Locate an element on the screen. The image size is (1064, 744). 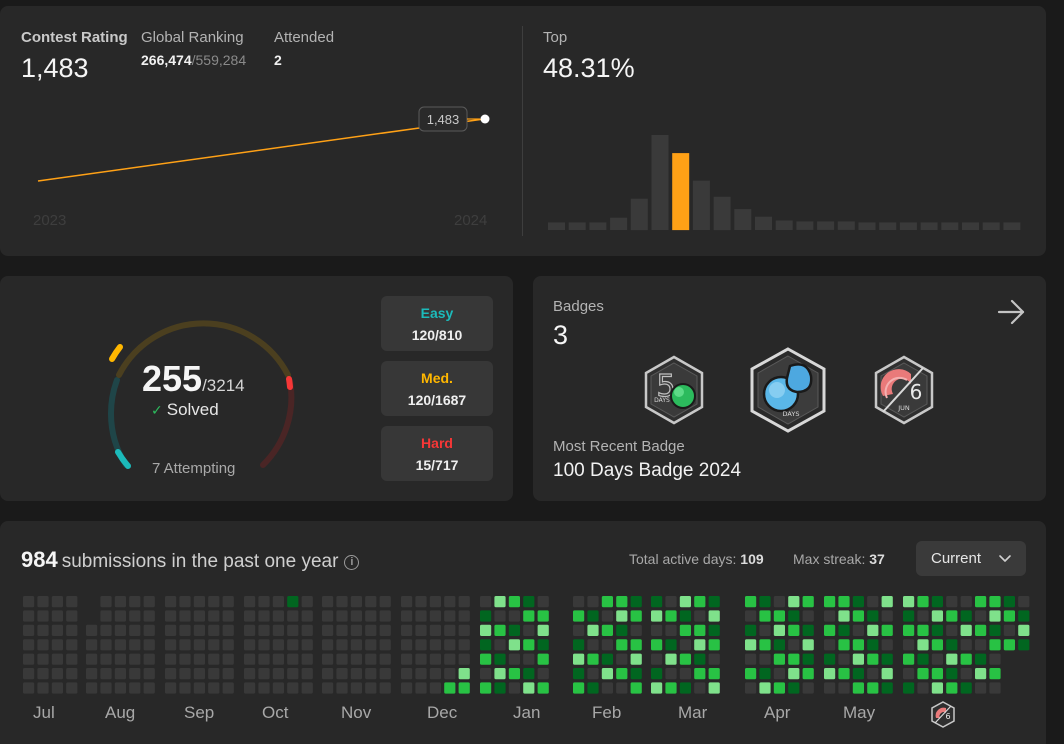
medium-stat-box: Med. 120/1687 is located at coordinates (437, 388).